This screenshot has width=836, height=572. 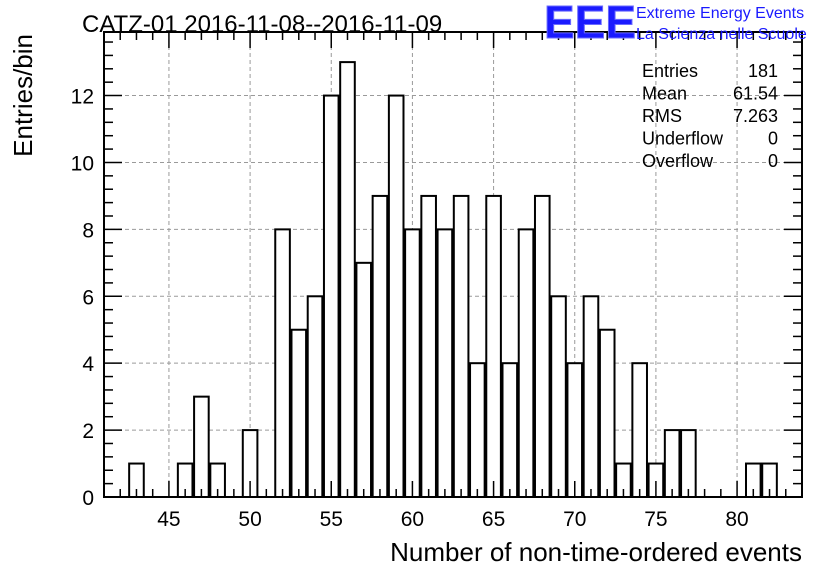 What do you see at coordinates (88, 498) in the screenshot?
I see `y-tick-label: 0` at bounding box center [88, 498].